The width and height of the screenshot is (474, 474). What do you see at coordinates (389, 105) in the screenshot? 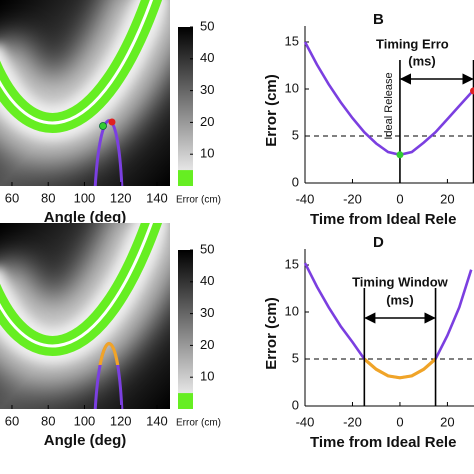
I see `annotation: Ideal Release` at bounding box center [389, 105].